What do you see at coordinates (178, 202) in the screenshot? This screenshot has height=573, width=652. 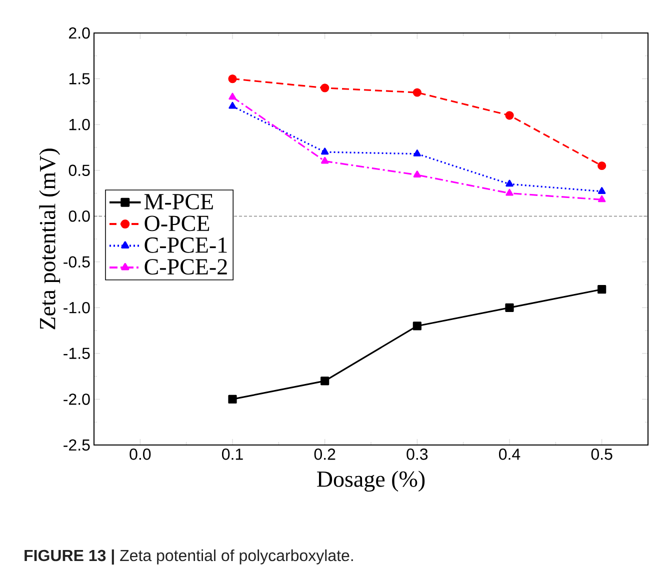 I see `legend-label: M-PCE` at bounding box center [178, 202].